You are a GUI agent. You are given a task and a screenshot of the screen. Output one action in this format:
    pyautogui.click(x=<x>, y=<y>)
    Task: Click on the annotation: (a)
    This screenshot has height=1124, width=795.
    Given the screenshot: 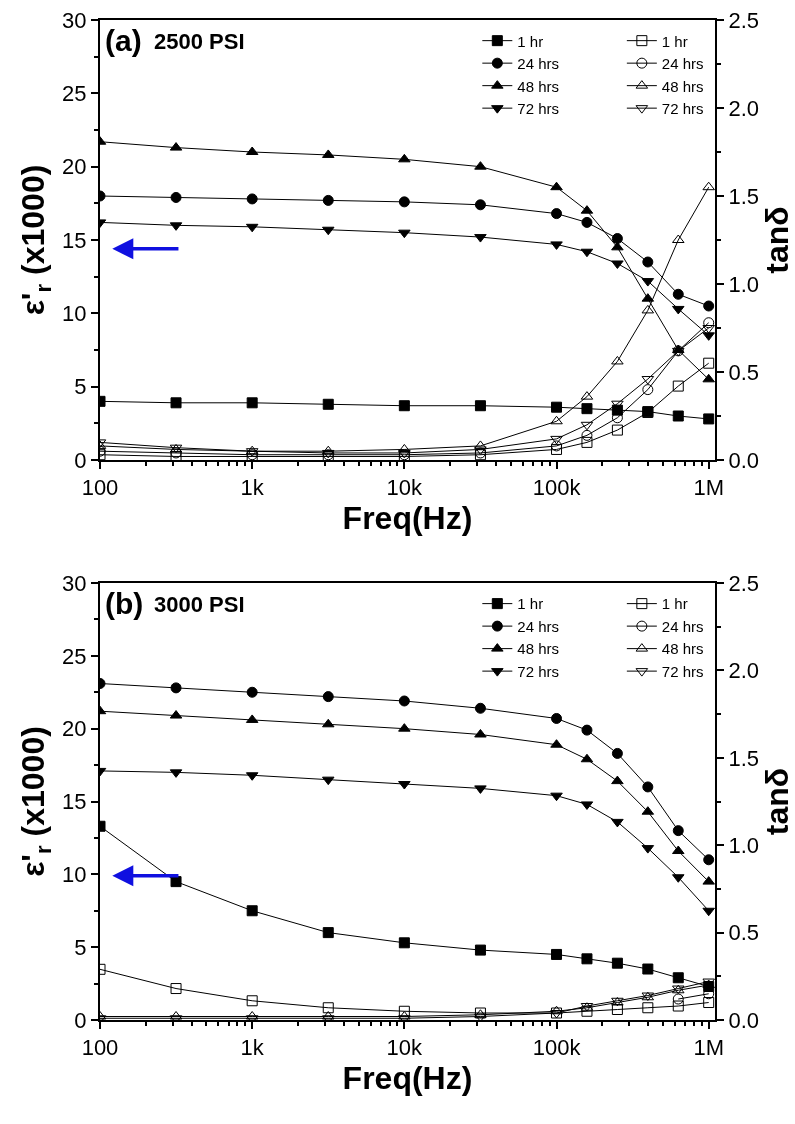 What is the action you would take?
    pyautogui.click(x=123, y=40)
    